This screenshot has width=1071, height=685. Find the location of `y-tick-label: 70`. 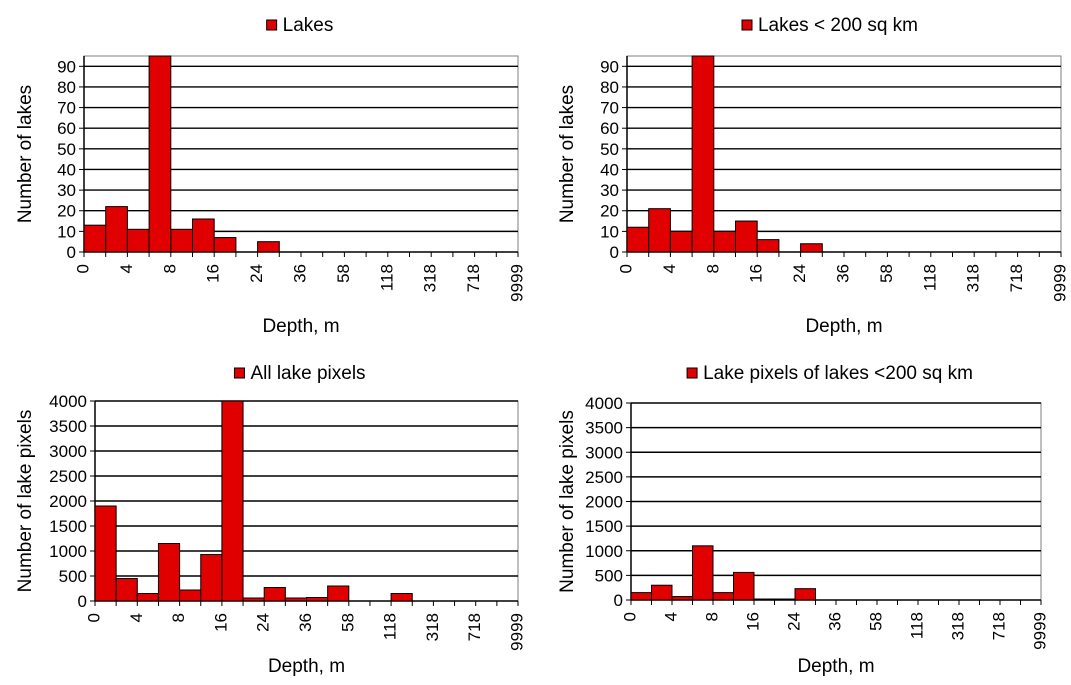

y-tick-label: 70 is located at coordinates (609, 108).